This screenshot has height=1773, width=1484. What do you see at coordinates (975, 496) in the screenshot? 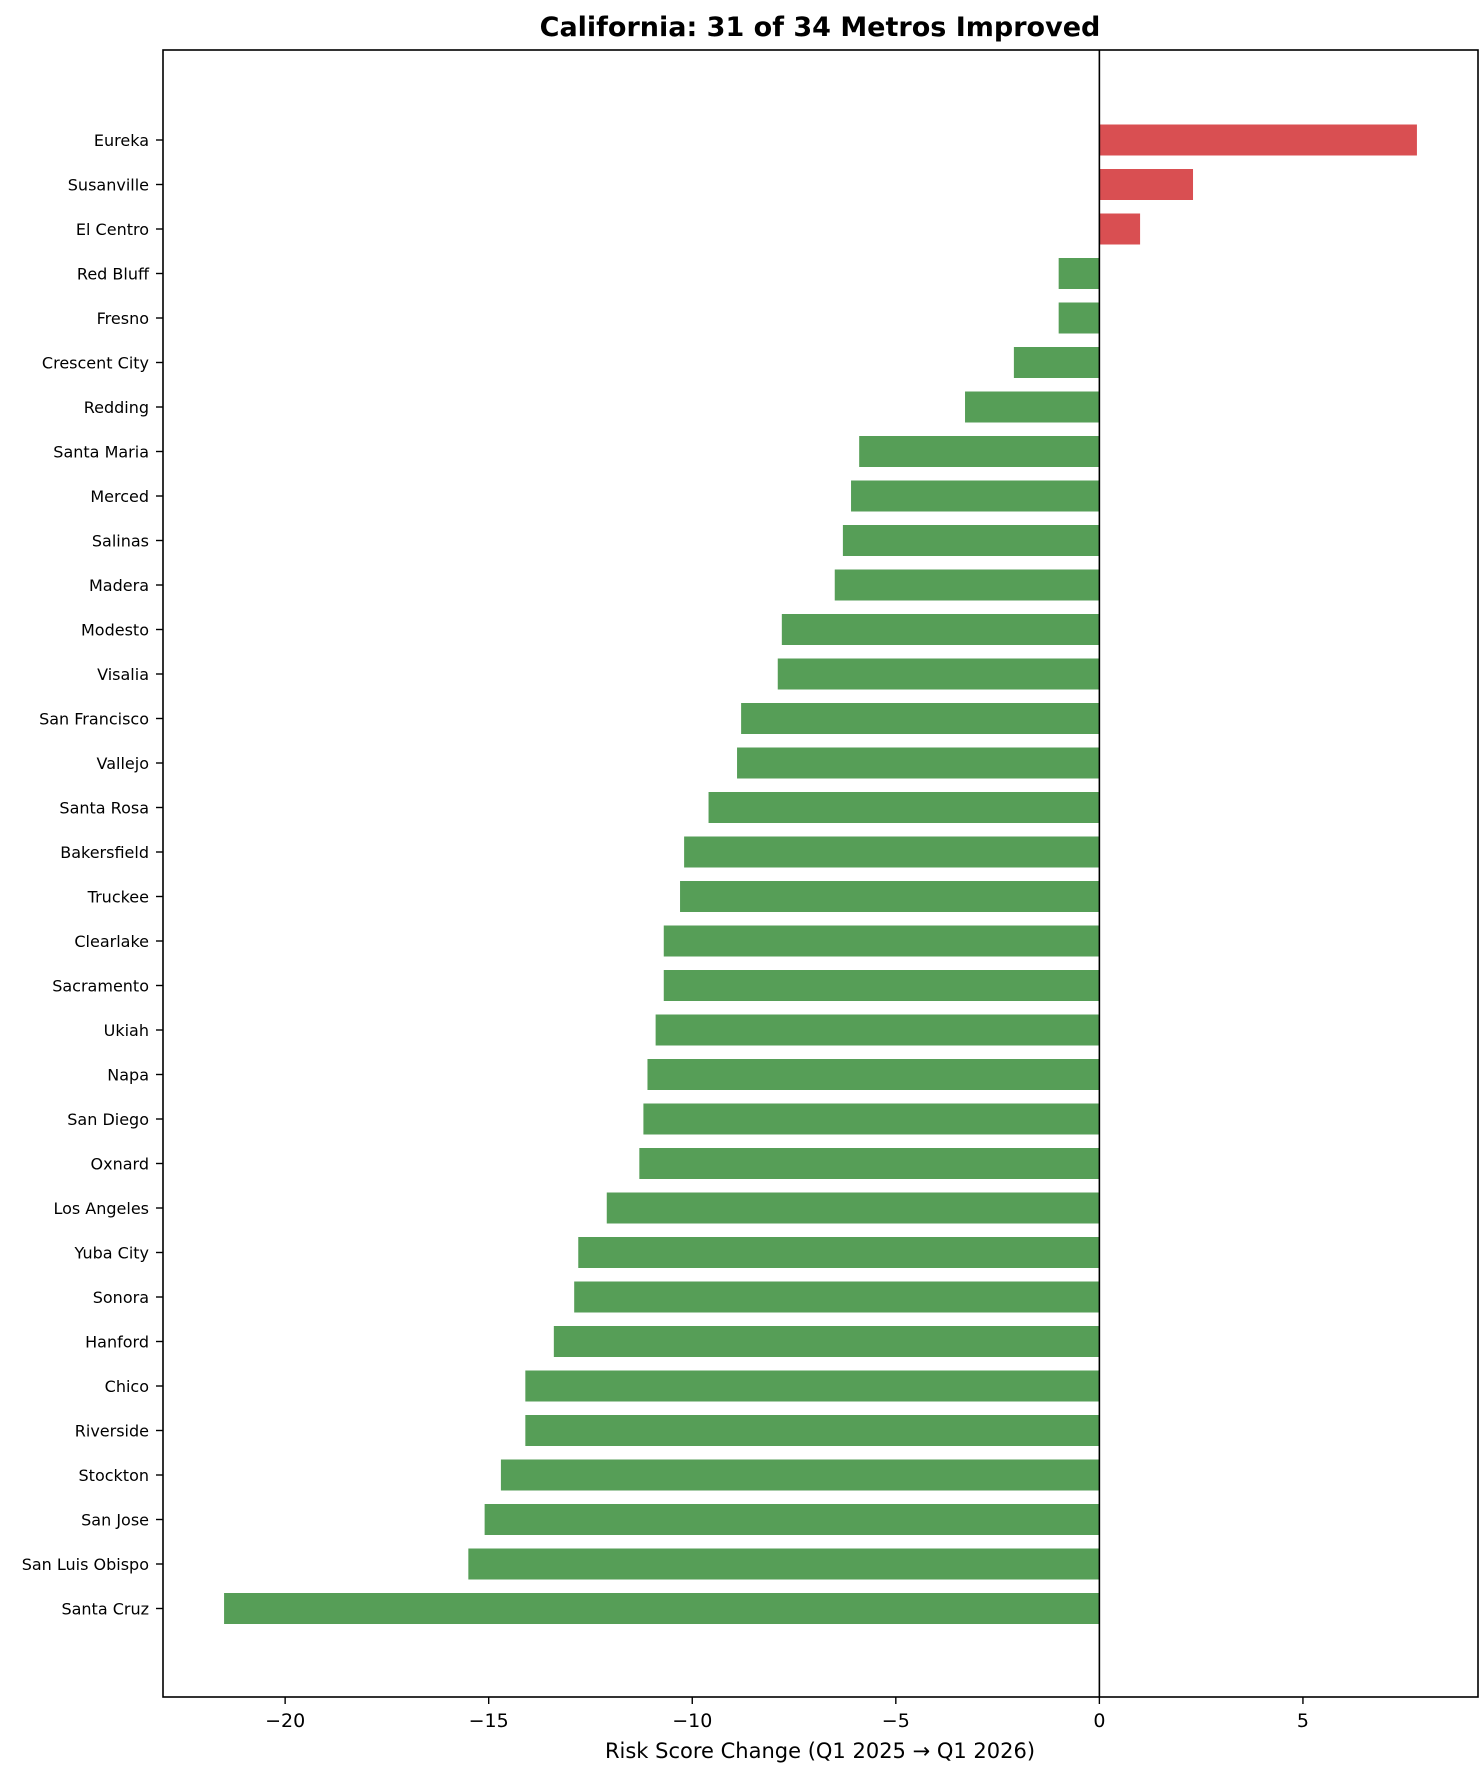
I see `bar-merced` at bounding box center [975, 496].